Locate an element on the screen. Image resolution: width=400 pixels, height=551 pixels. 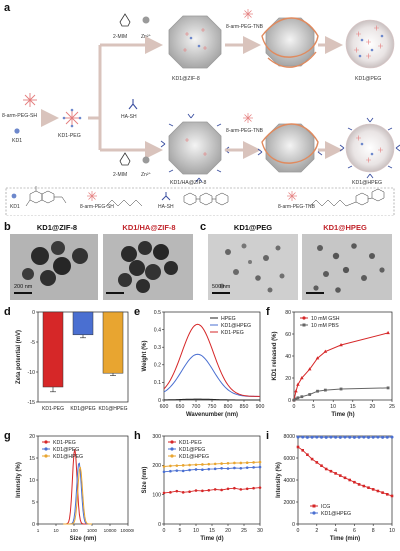
chart-f-ytick-label-0: 0 is located at coordinates (289, 401).